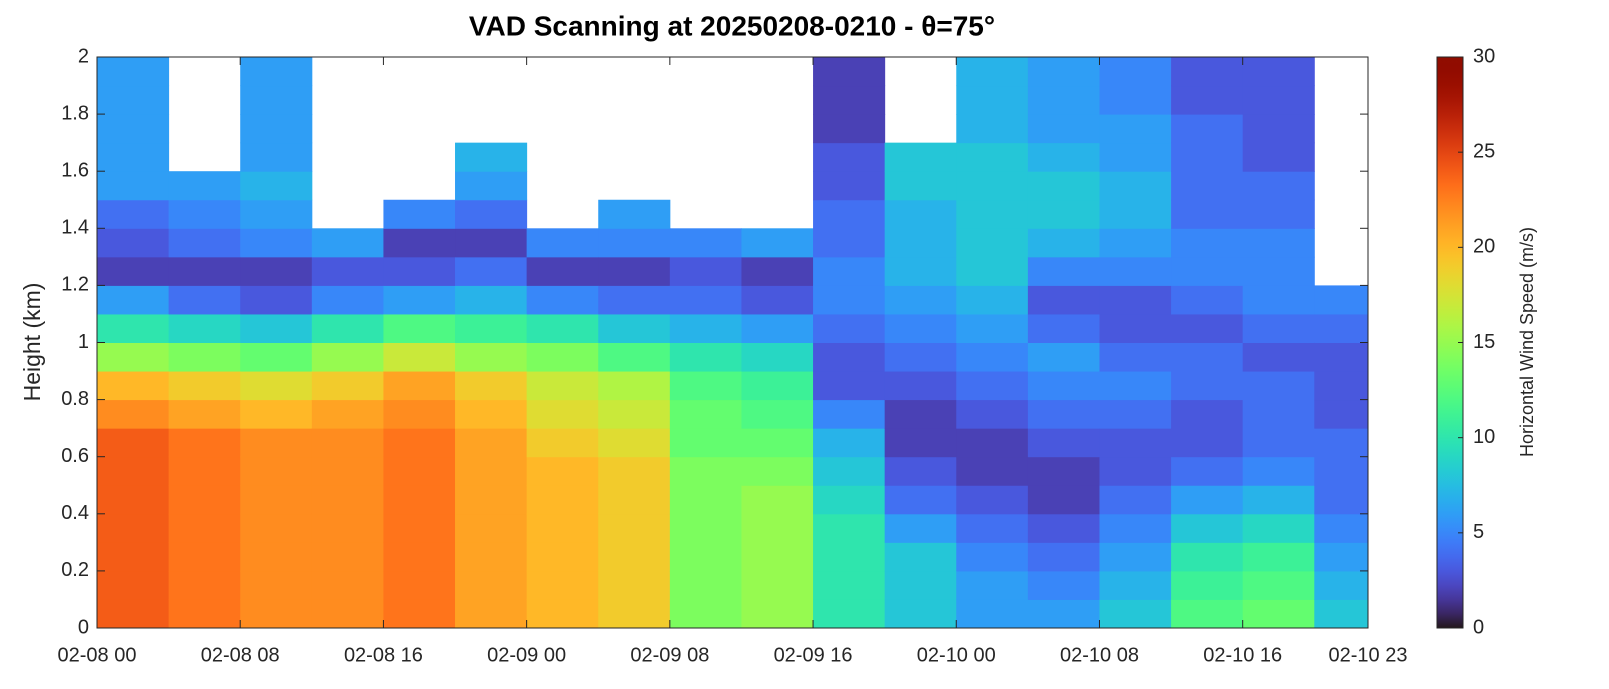 The width and height of the screenshot is (1609, 689). I want to click on colorbar-tick-label: 0, so click(1478, 627).